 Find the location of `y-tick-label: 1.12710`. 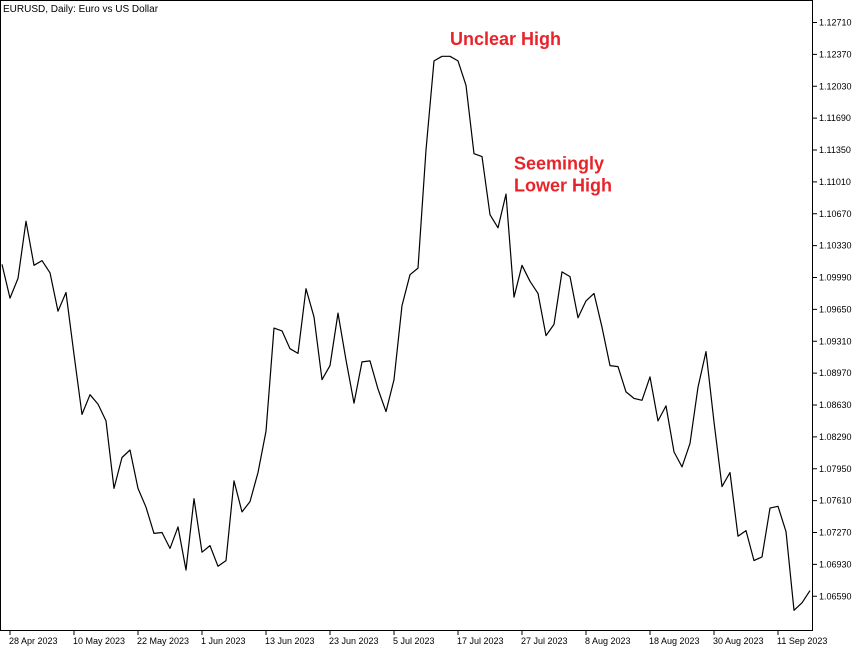

y-tick-label: 1.12710 is located at coordinates (835, 23).